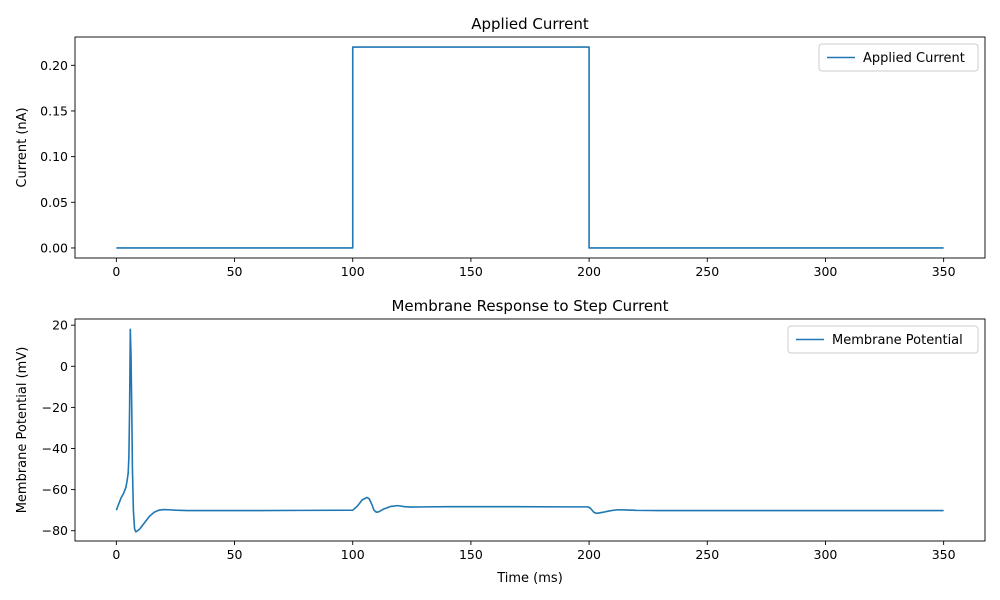 The image size is (1000, 600). What do you see at coordinates (55, 448) in the screenshot?
I see `y-tick-label: −40` at bounding box center [55, 448].